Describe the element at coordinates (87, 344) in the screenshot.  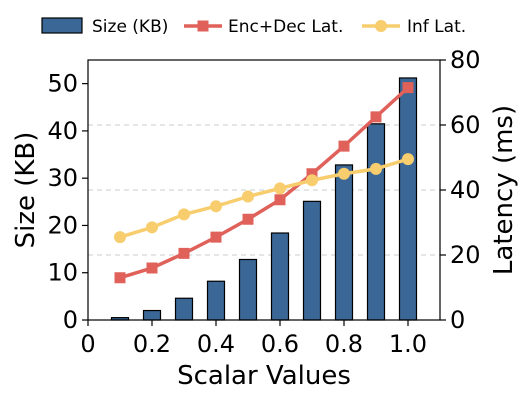
I see `x-tick-label: 0` at that location.